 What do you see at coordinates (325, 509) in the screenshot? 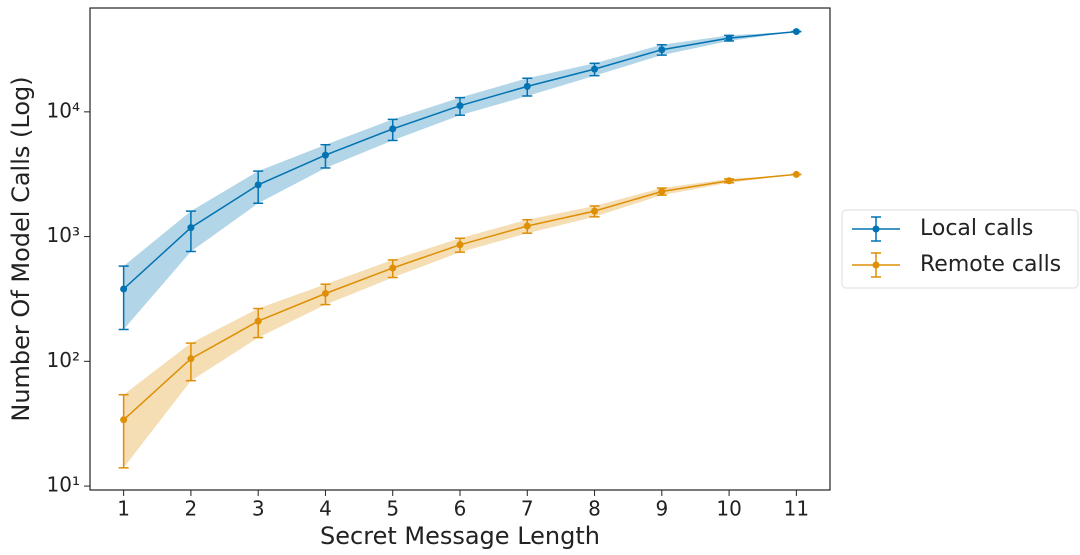
I see `x-tick-label: 4` at bounding box center [325, 509].